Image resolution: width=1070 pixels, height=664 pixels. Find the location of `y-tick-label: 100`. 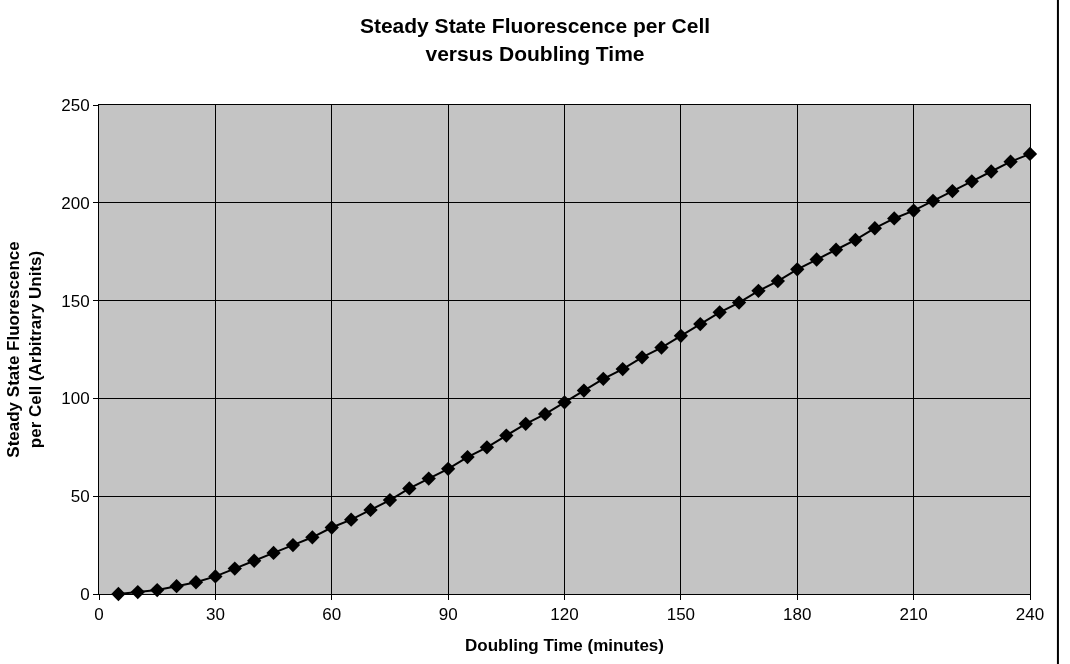

y-tick-label: 100 is located at coordinates (75, 399).